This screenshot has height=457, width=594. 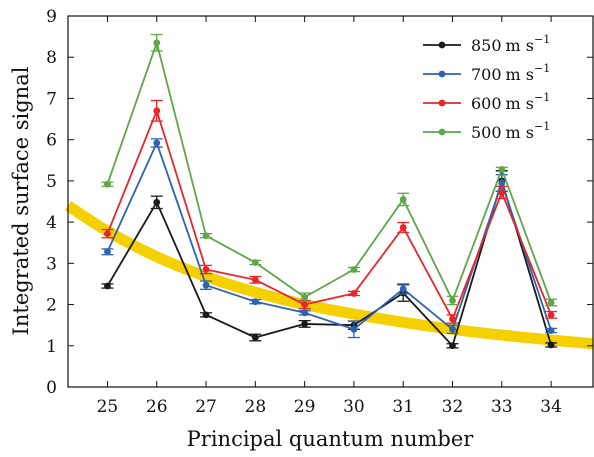 I want to click on x-tick-label: 27, so click(x=206, y=407).